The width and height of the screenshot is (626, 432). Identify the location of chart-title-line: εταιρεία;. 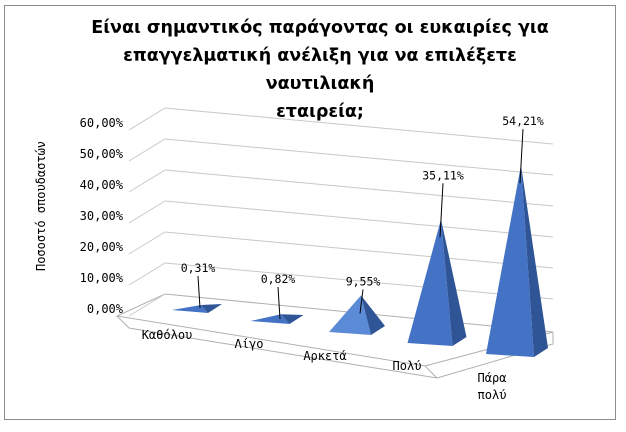
(320, 112).